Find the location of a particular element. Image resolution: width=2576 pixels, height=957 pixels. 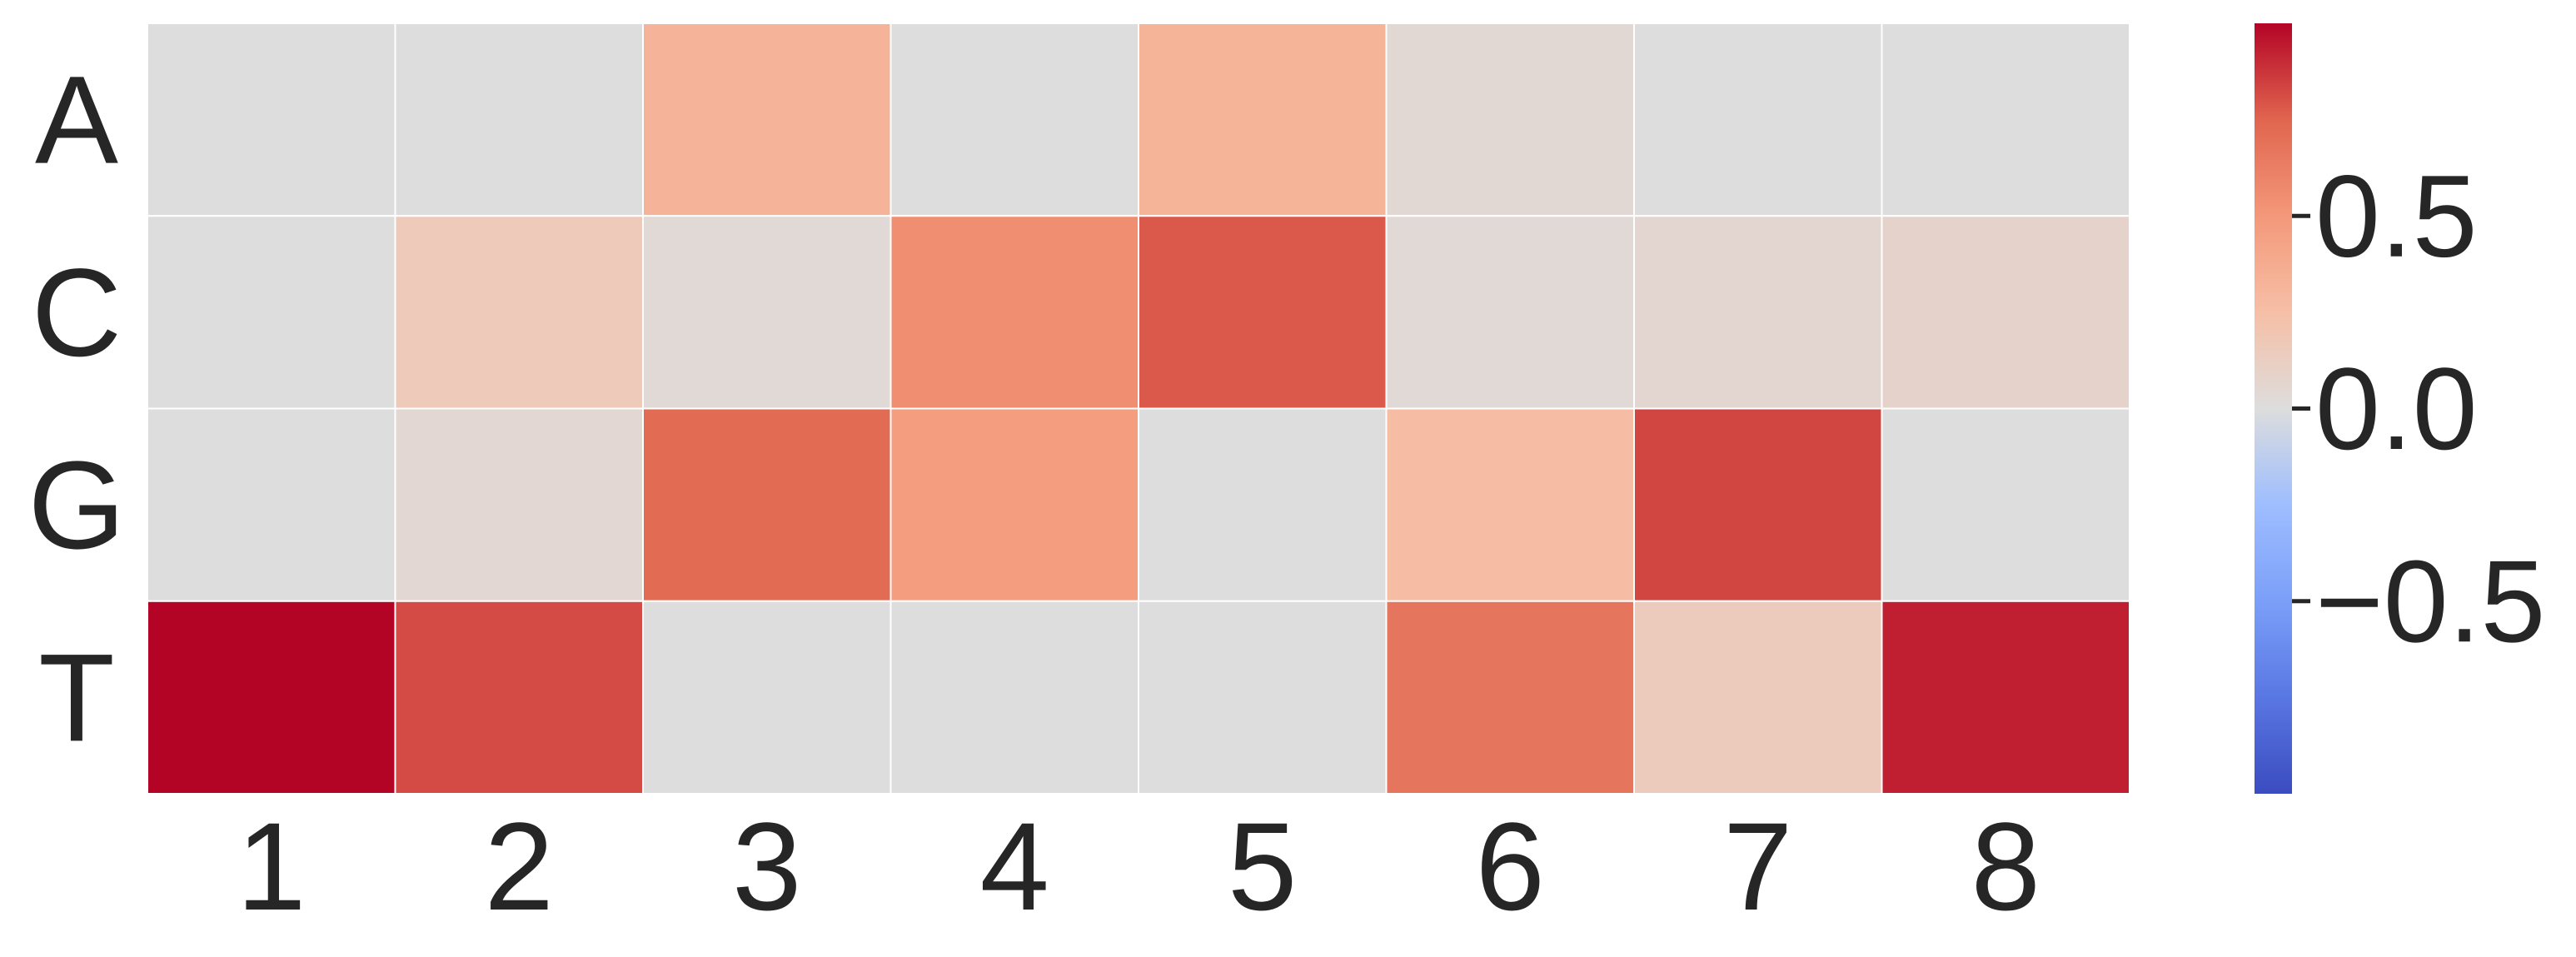

x-tick-label-1: 1 is located at coordinates (271, 866).